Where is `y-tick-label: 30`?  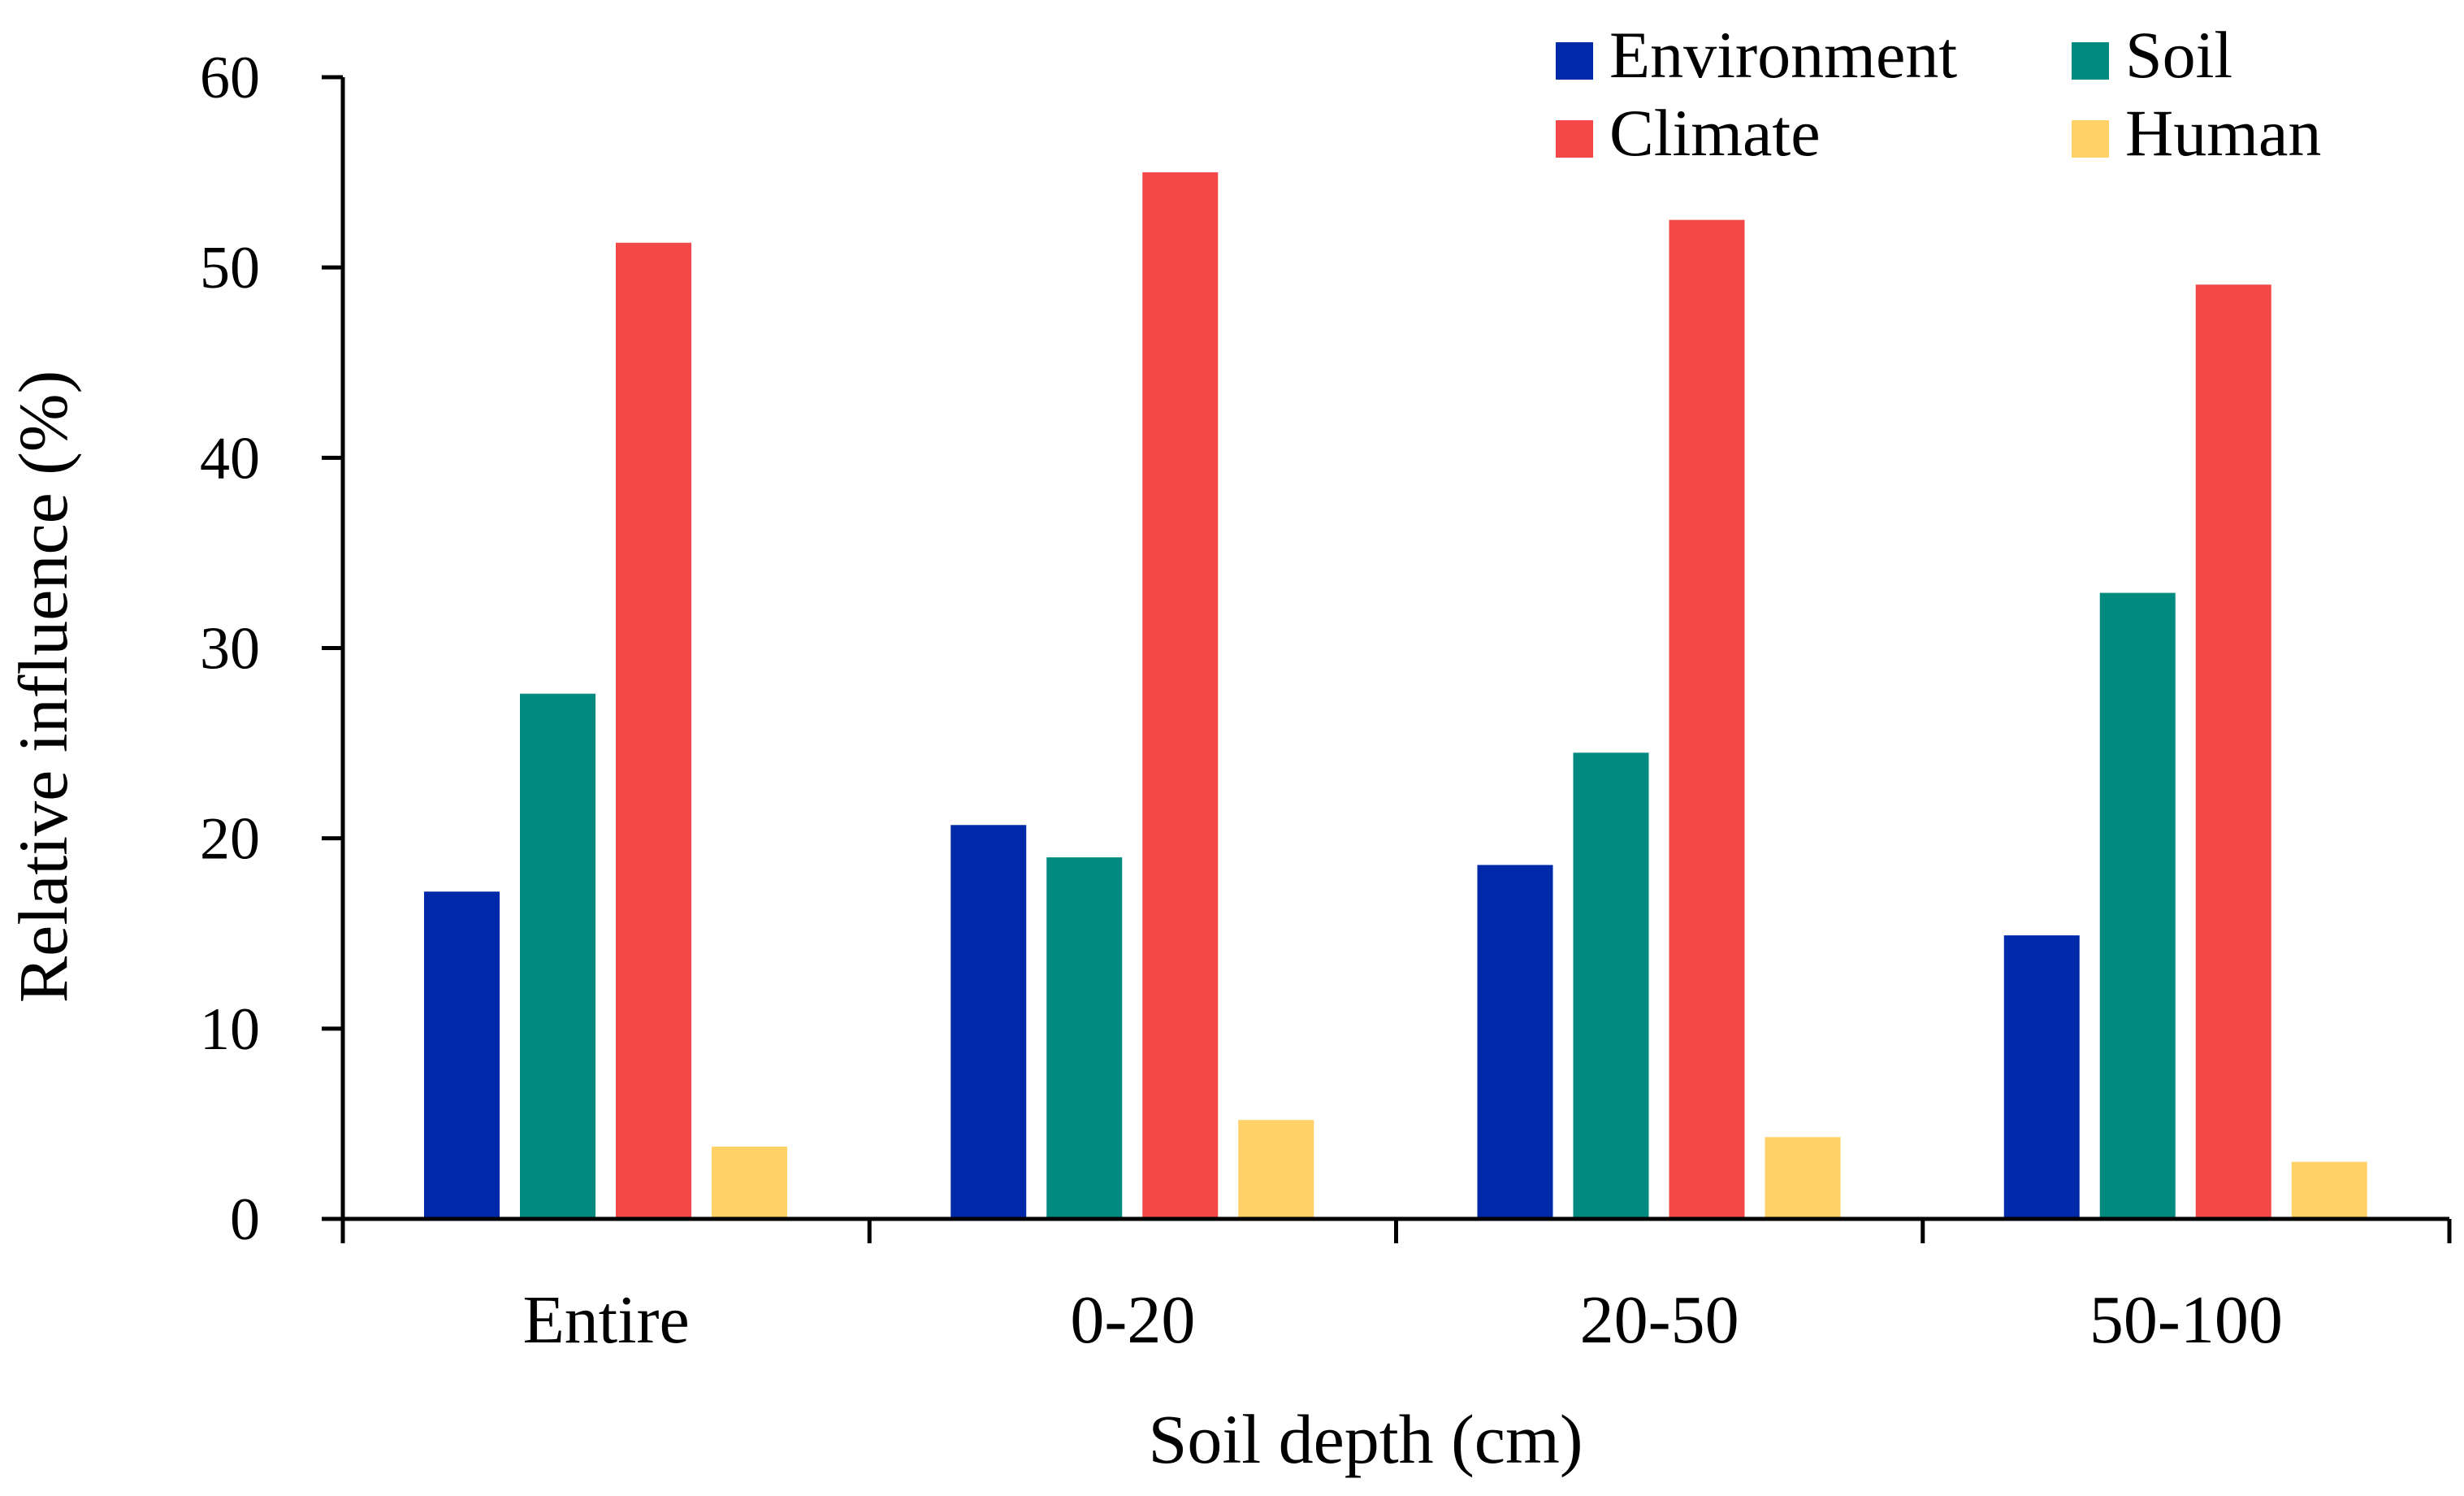 y-tick-label: 30 is located at coordinates (230, 649).